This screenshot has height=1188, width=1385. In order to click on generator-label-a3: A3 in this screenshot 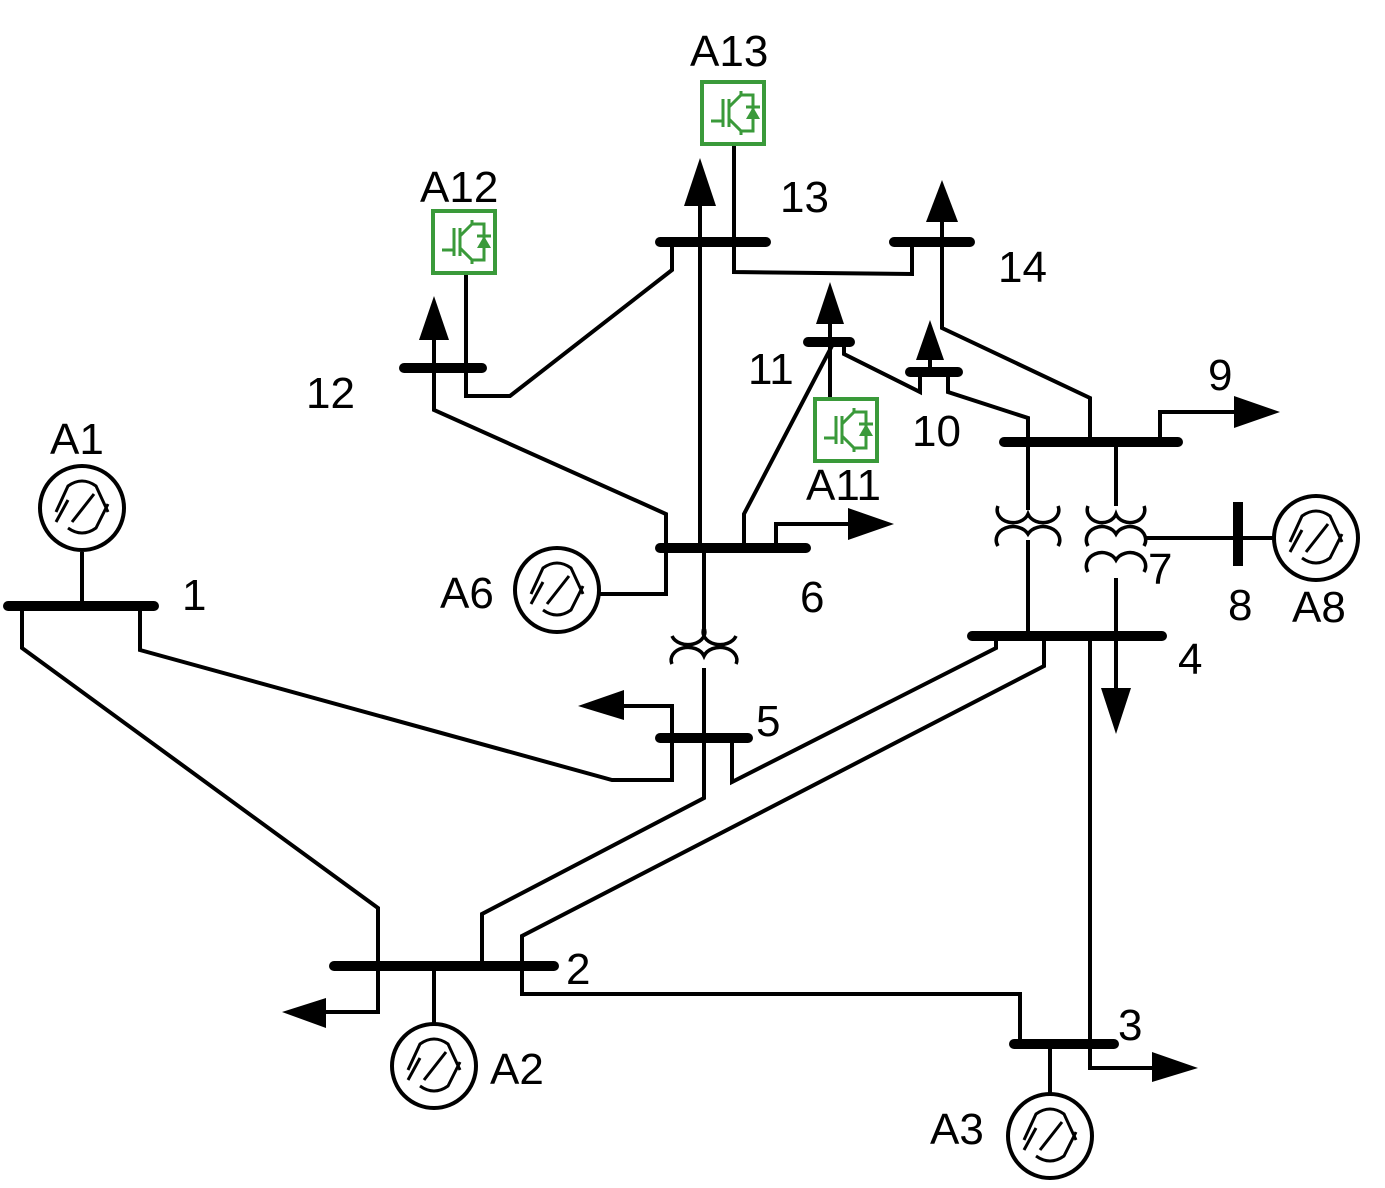, I will do `click(957, 1129)`.